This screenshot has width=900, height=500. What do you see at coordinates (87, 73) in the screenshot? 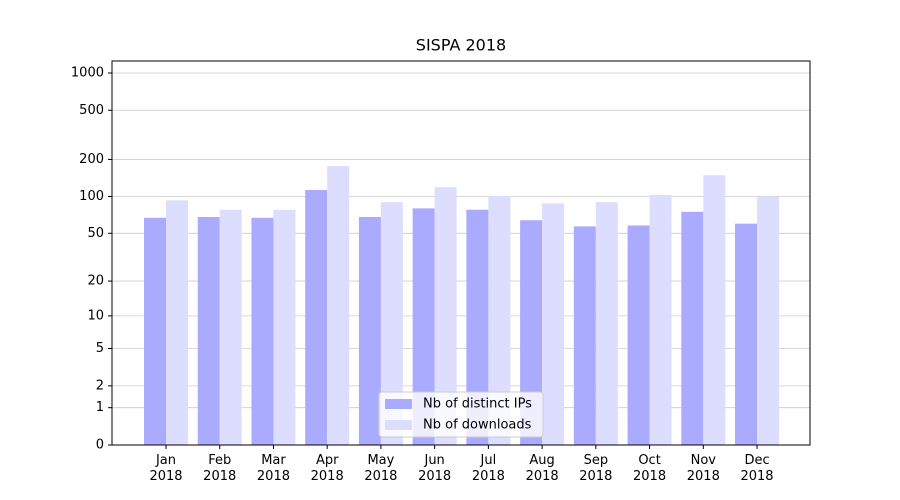
I see `y-tick-label: 1000` at bounding box center [87, 73].